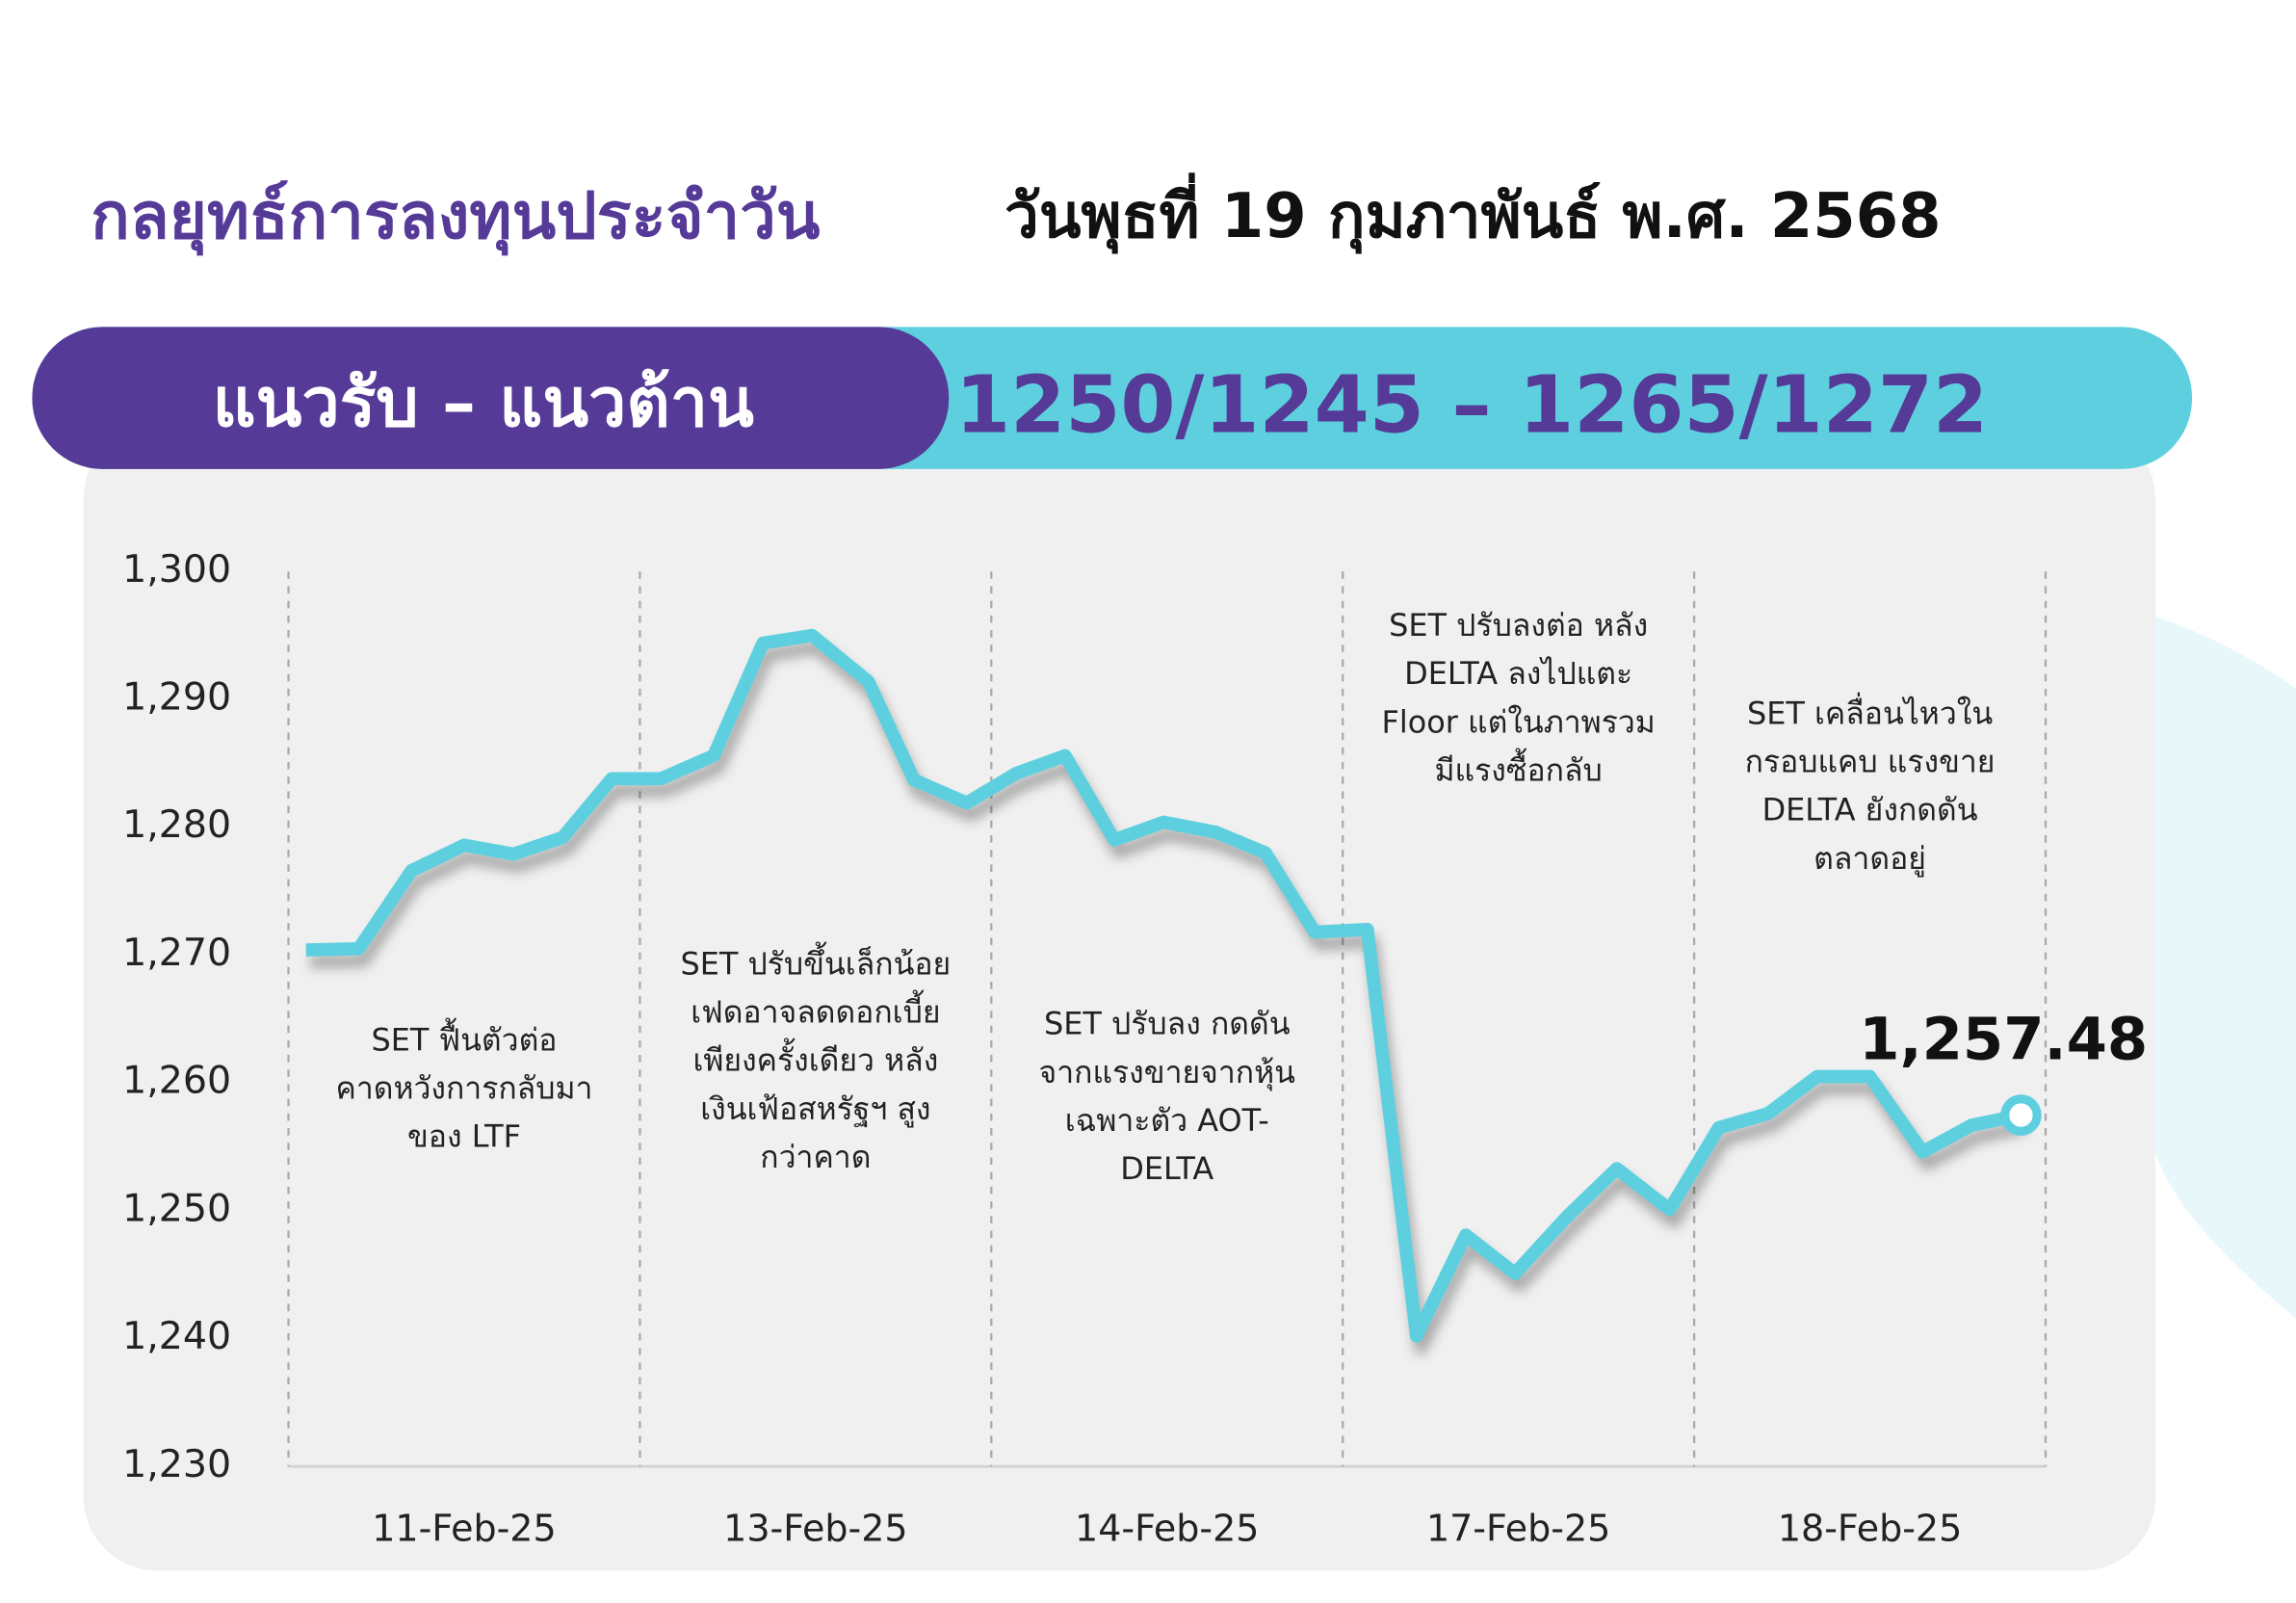 The width and height of the screenshot is (2296, 1603). What do you see at coordinates (176, 1336) in the screenshot?
I see `y-tick-label: 1,240` at bounding box center [176, 1336].